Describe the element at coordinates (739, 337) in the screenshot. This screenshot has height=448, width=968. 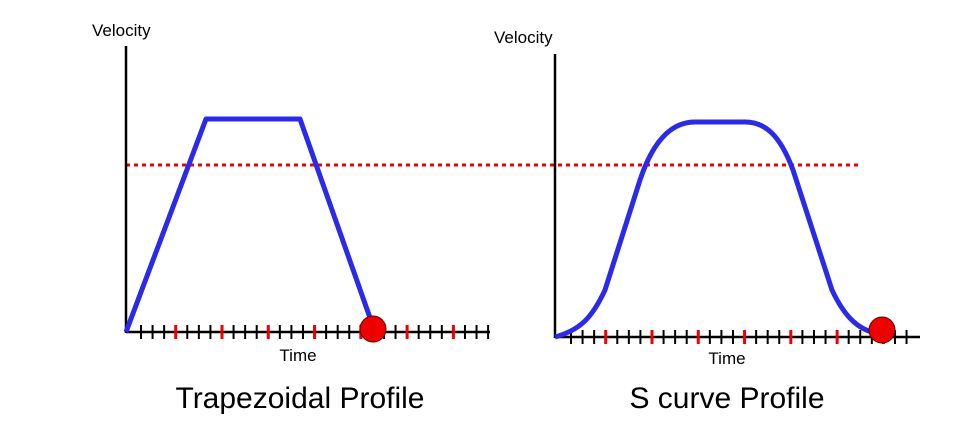
I see `tick-group` at that location.